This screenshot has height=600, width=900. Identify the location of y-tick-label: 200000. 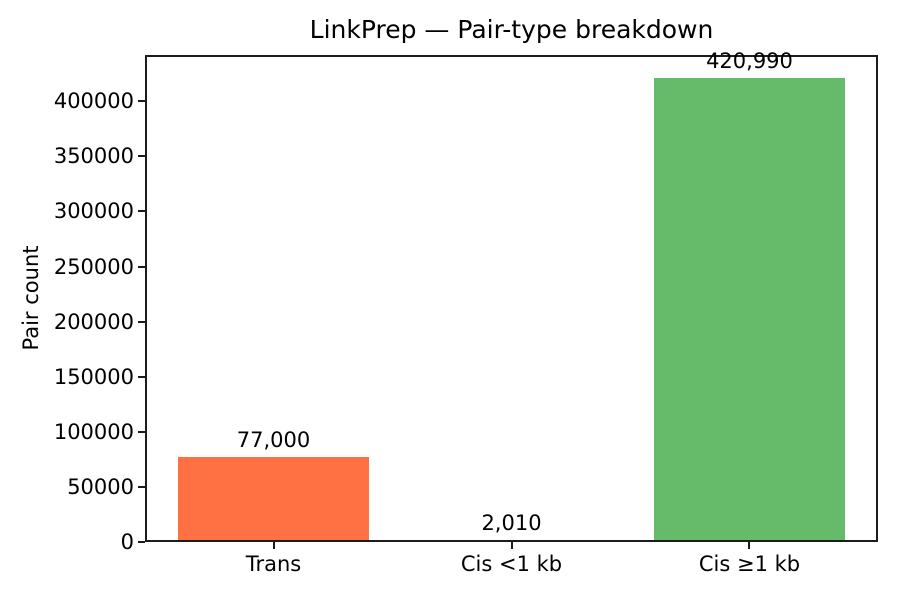
(93, 321).